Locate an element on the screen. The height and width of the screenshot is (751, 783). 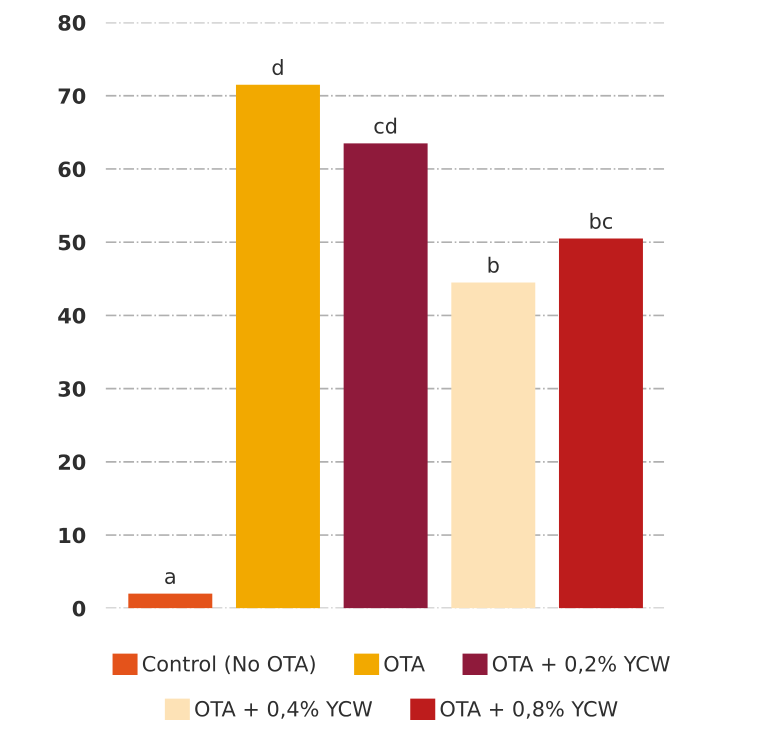
y-tick-label: 60 is located at coordinates (72, 169).